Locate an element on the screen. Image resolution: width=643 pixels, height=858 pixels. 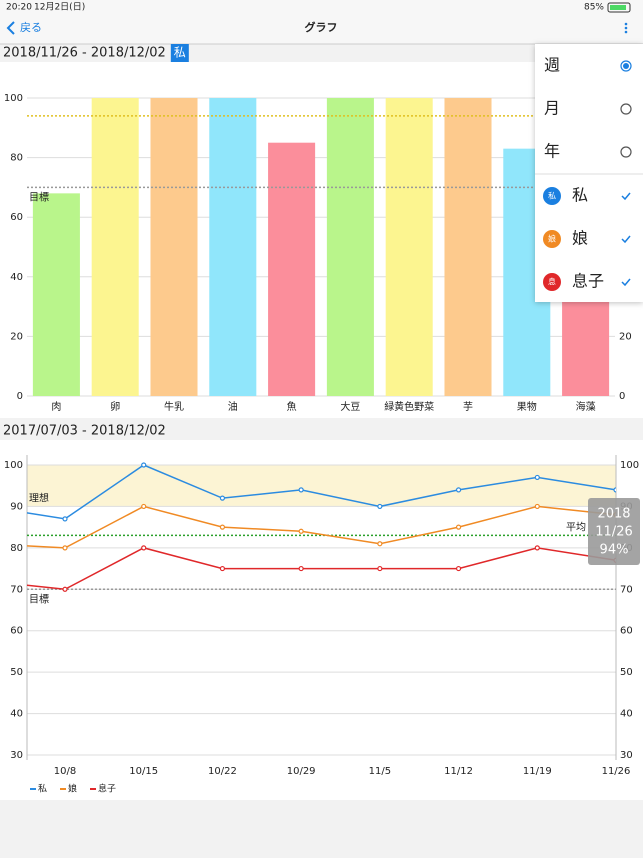
average-label: 平均 is located at coordinates (576, 527).